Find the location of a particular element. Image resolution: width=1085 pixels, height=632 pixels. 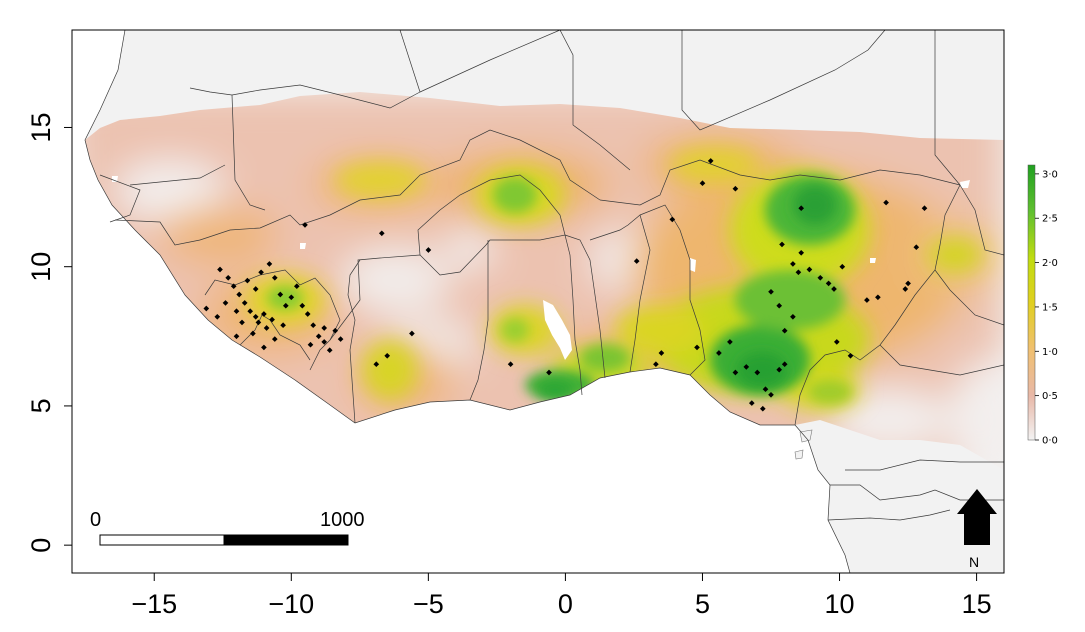

scale-bar: 0 1000 is located at coordinates (227, 527).